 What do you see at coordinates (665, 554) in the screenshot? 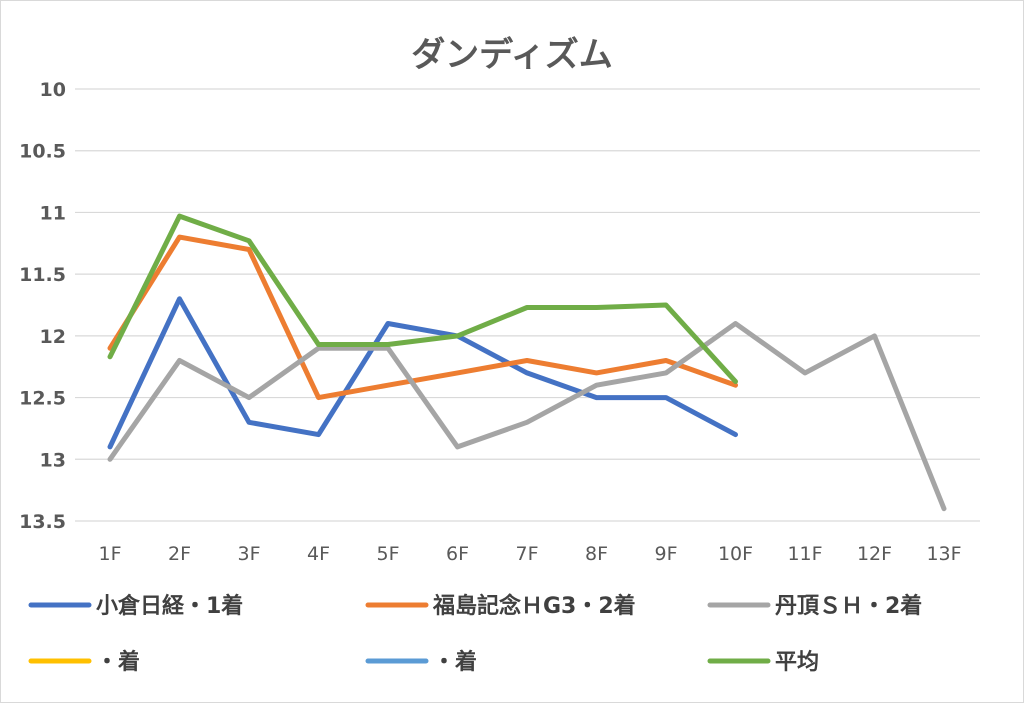
I see `x-tick-label: 9F` at bounding box center [665, 554].